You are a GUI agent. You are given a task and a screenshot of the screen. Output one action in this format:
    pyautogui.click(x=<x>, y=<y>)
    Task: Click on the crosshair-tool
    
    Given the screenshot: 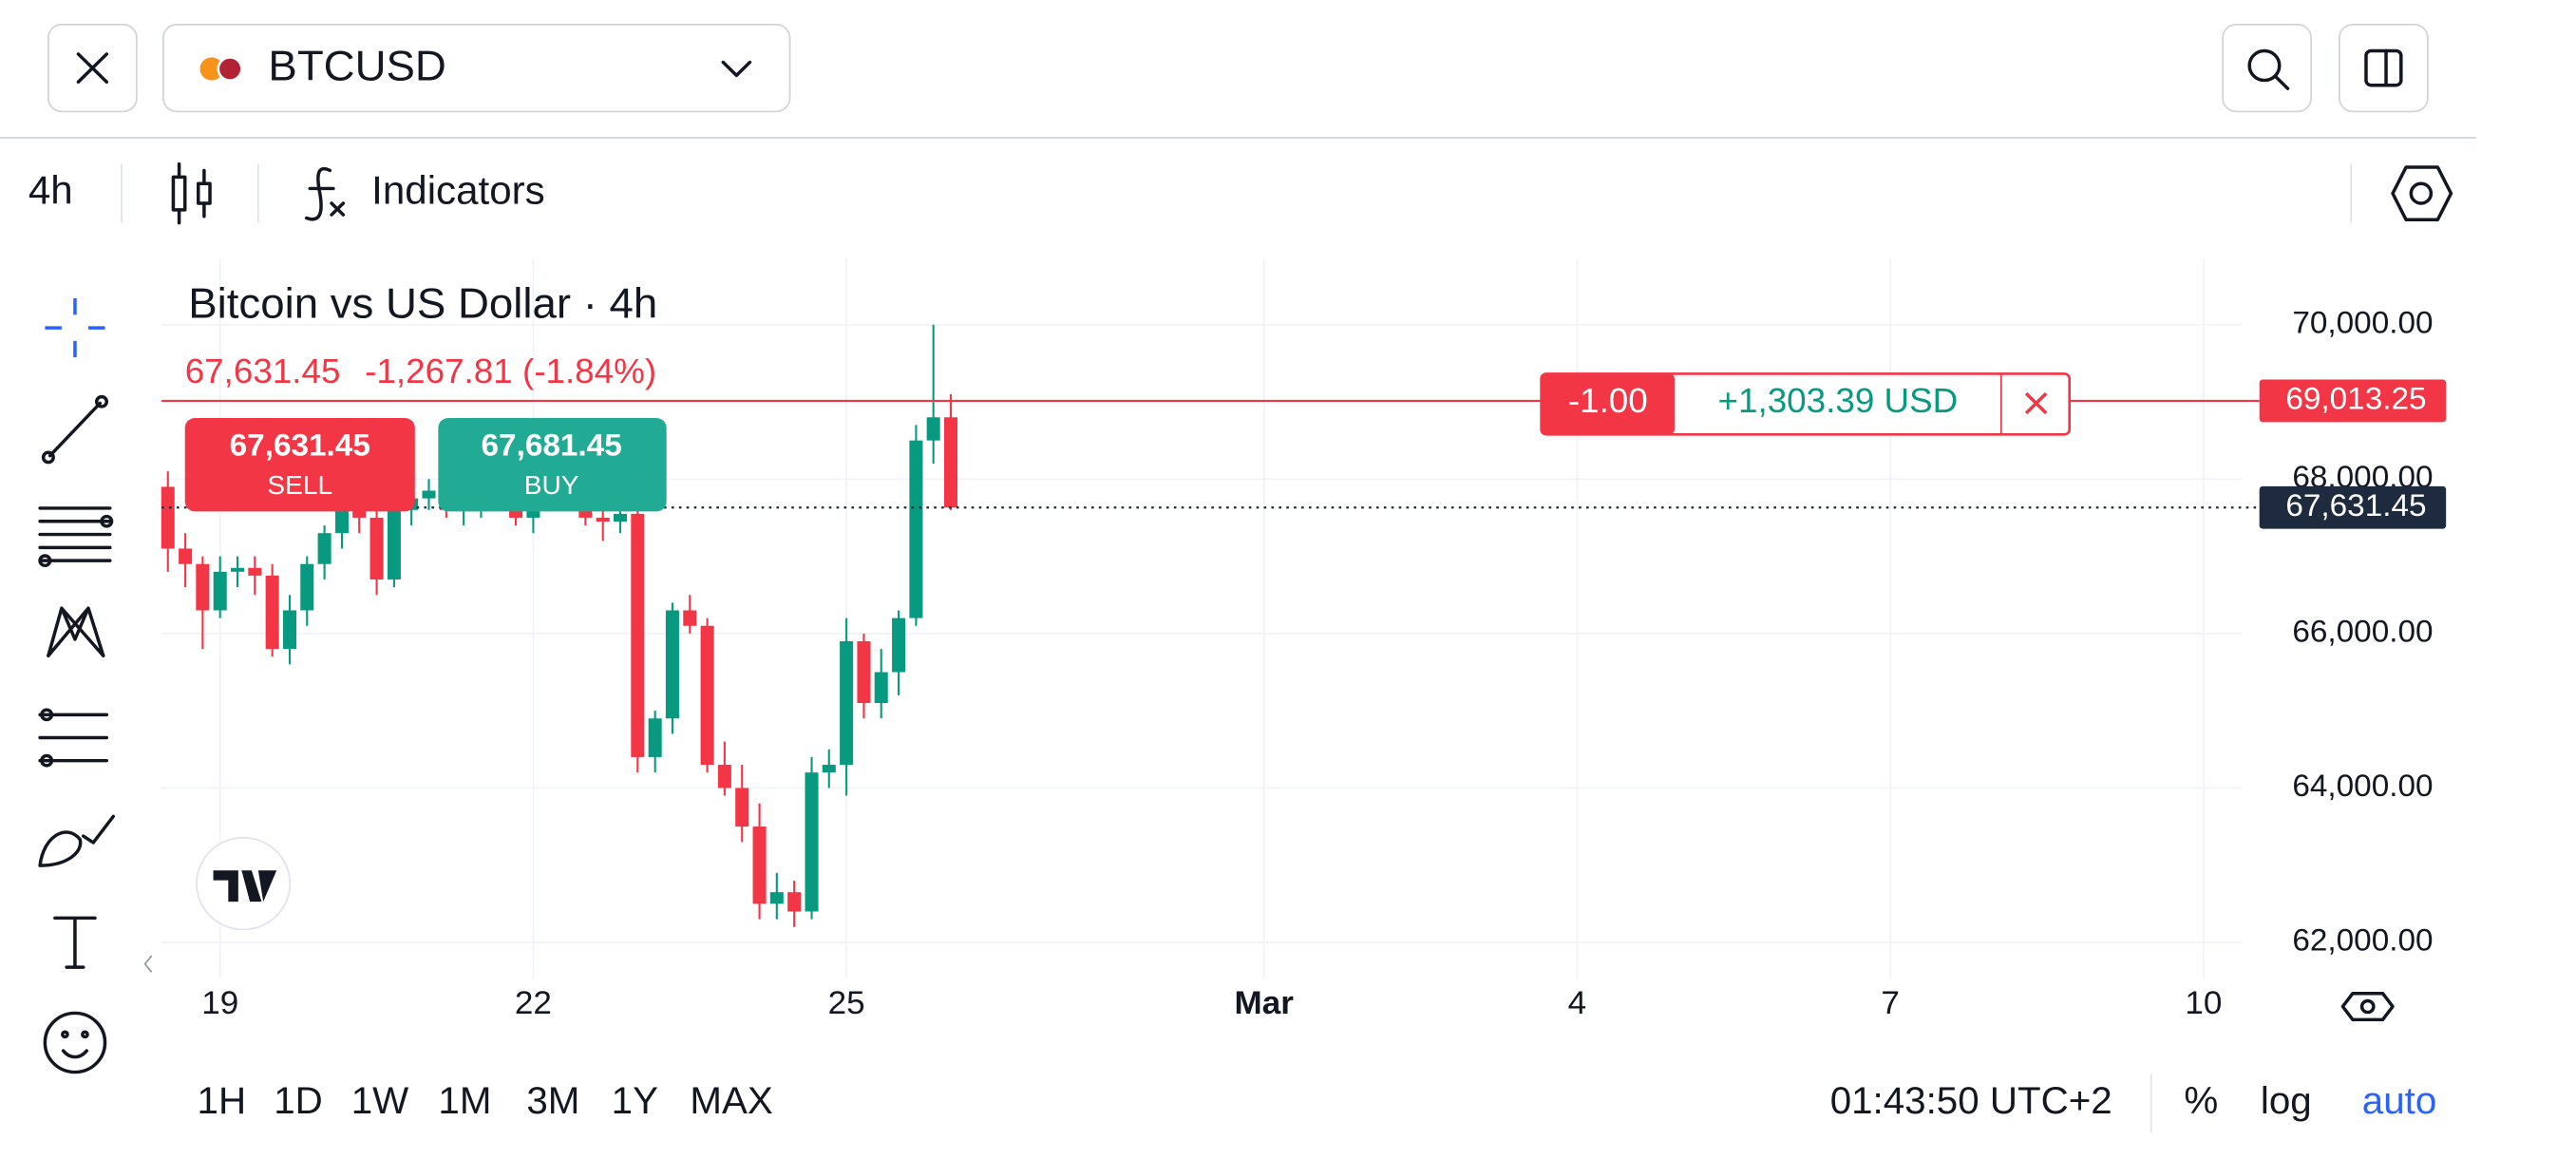 What is the action you would take?
    pyautogui.click(x=75, y=328)
    